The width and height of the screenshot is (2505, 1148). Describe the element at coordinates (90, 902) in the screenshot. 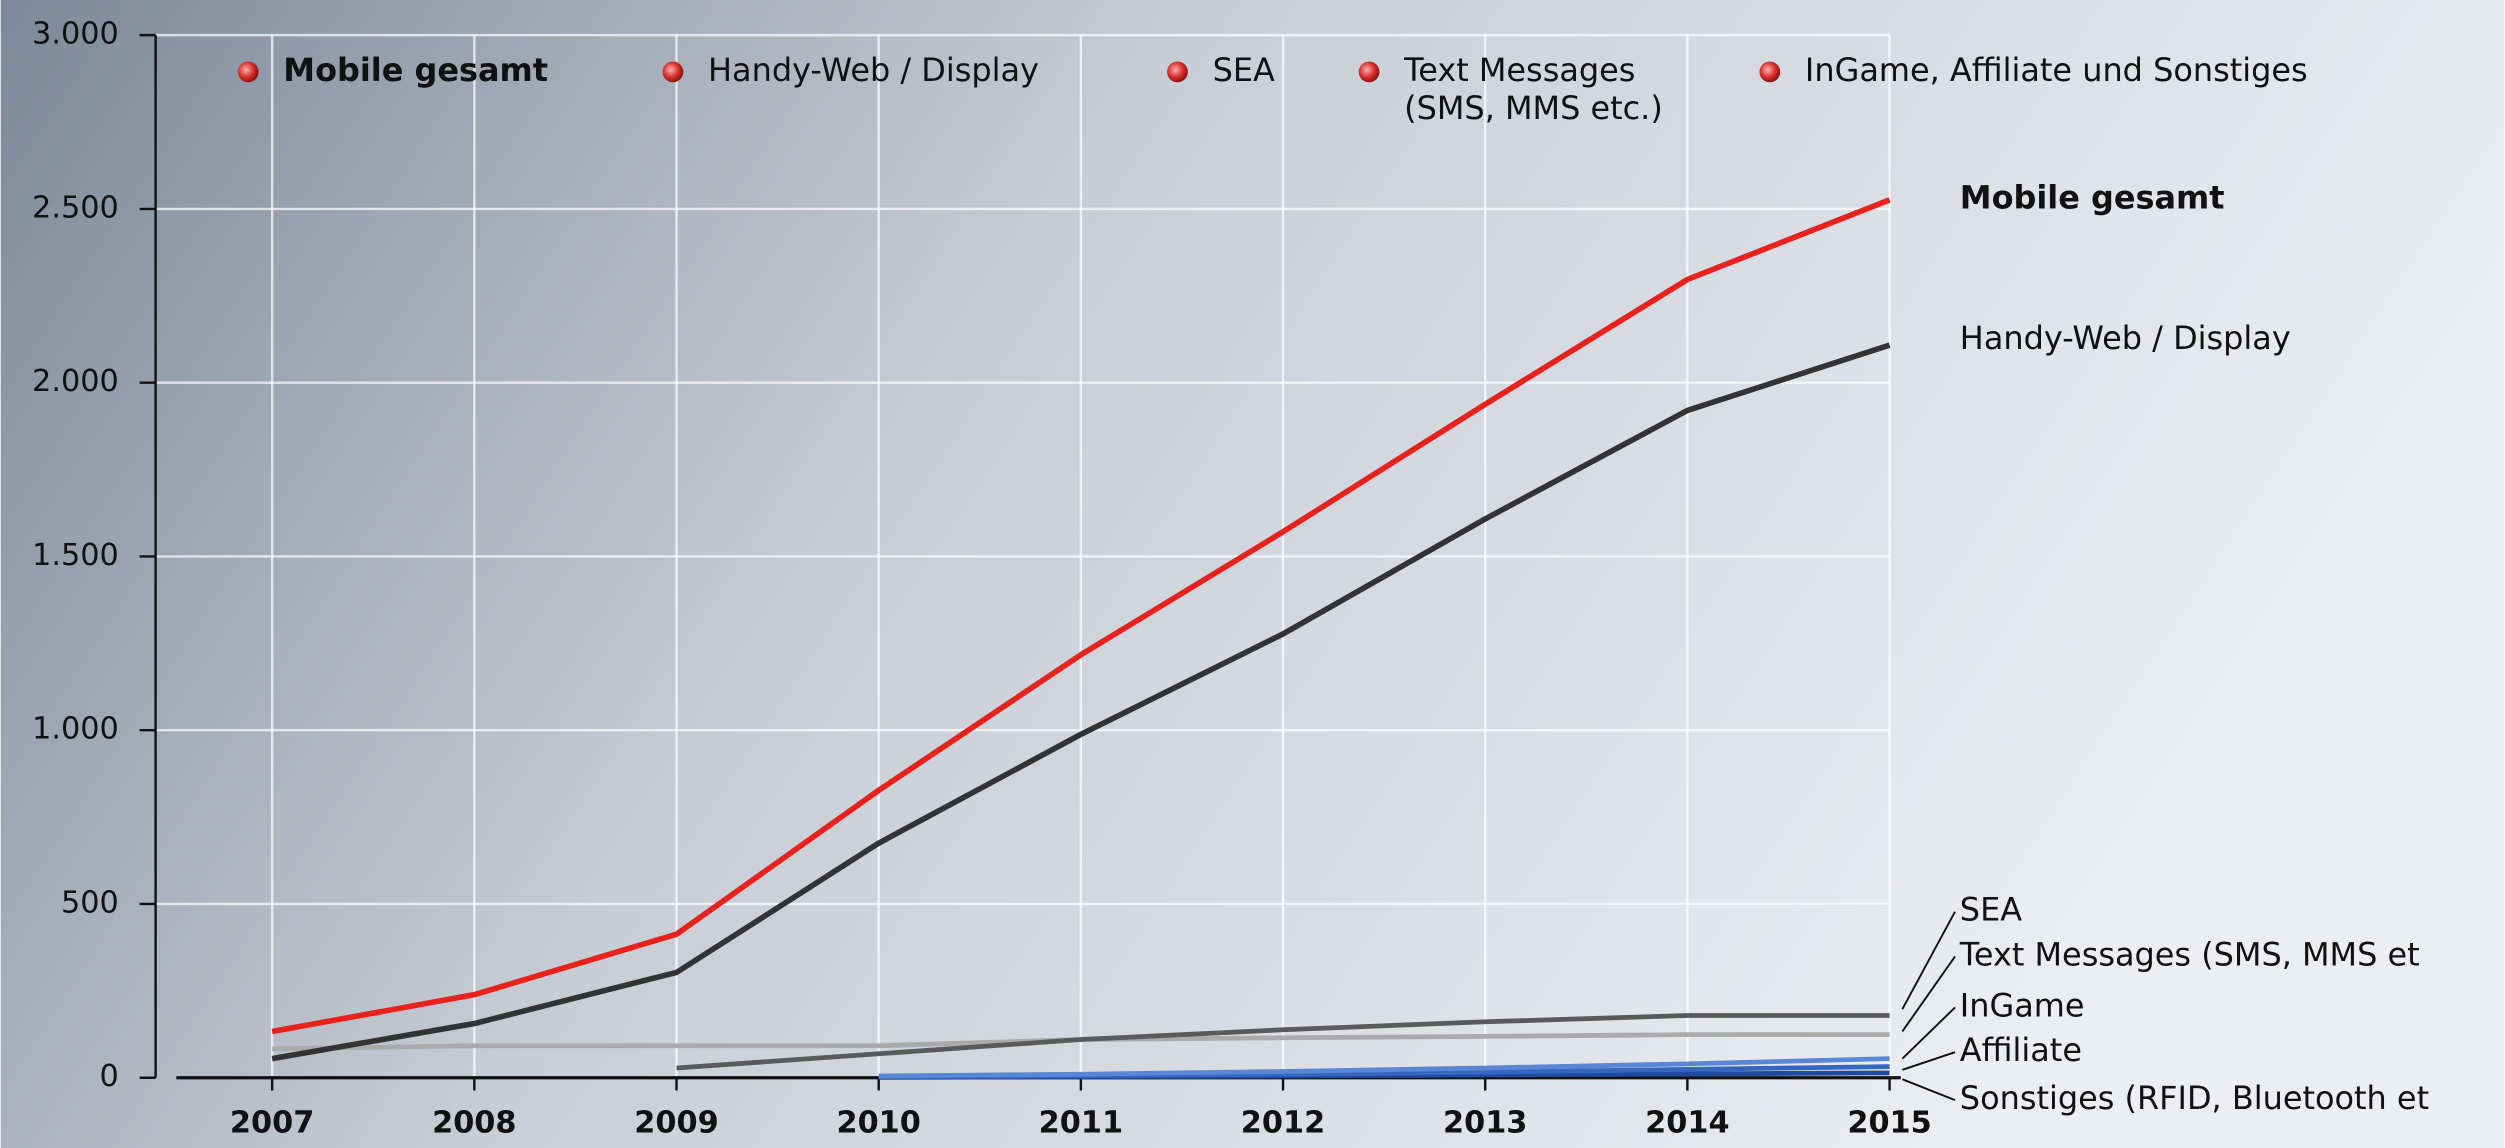

I see `y-tick-label: 500` at that location.